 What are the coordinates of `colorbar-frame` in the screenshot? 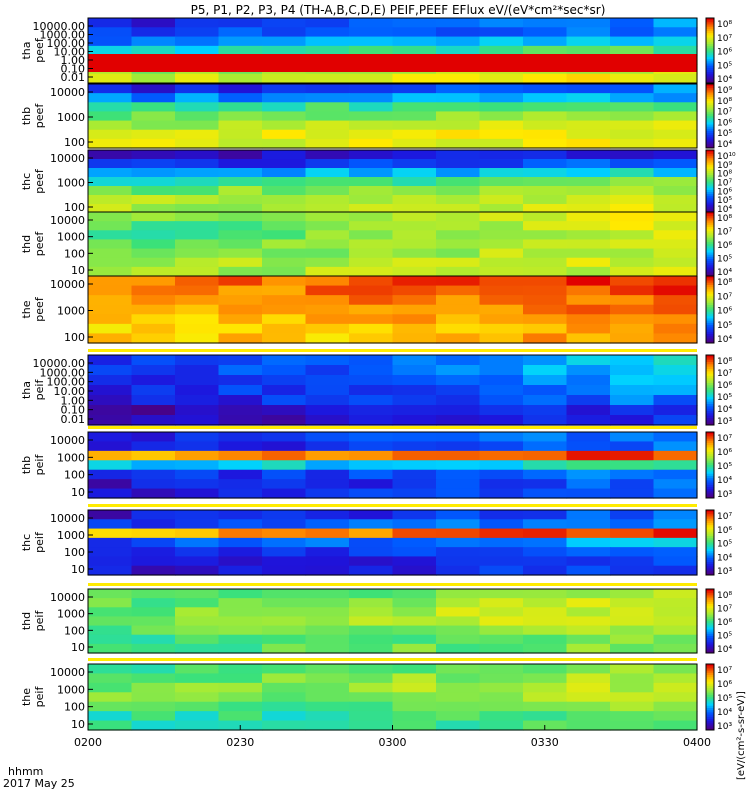 It's located at (710, 116).